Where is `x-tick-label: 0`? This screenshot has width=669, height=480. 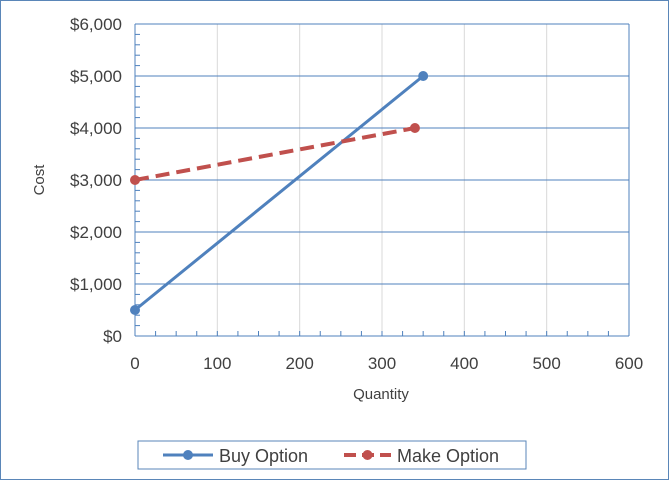 x-tick-label: 0 is located at coordinates (134, 363).